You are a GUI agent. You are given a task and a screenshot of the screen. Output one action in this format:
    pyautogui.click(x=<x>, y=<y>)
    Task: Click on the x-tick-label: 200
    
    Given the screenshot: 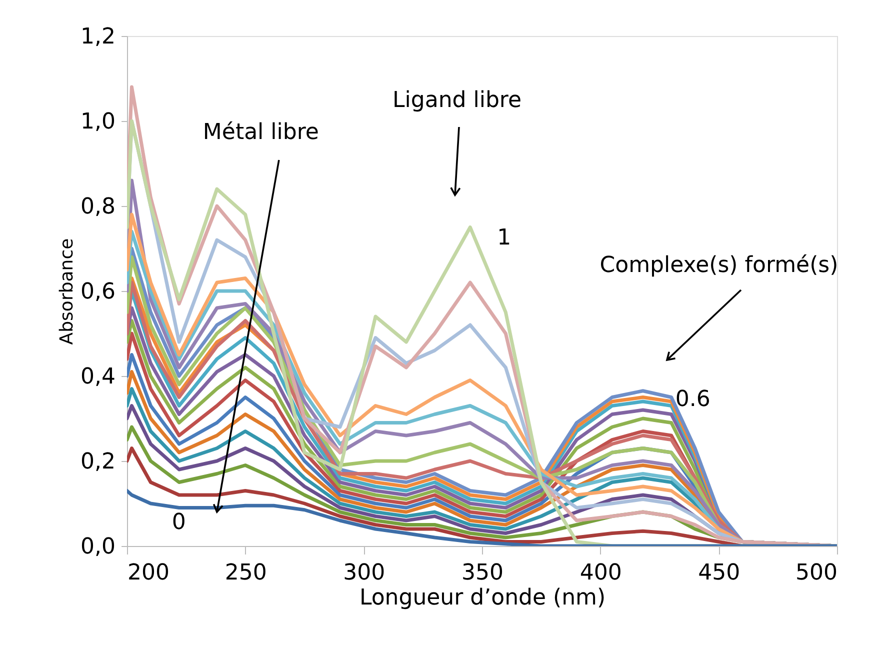 What is the action you would take?
    pyautogui.click(x=149, y=573)
    